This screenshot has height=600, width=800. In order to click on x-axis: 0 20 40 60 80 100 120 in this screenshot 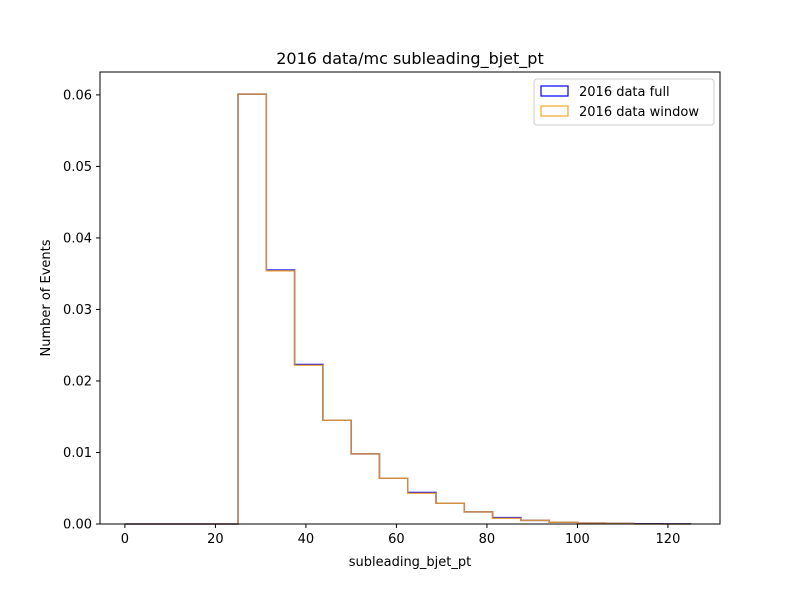, I will do `click(401, 535)`.